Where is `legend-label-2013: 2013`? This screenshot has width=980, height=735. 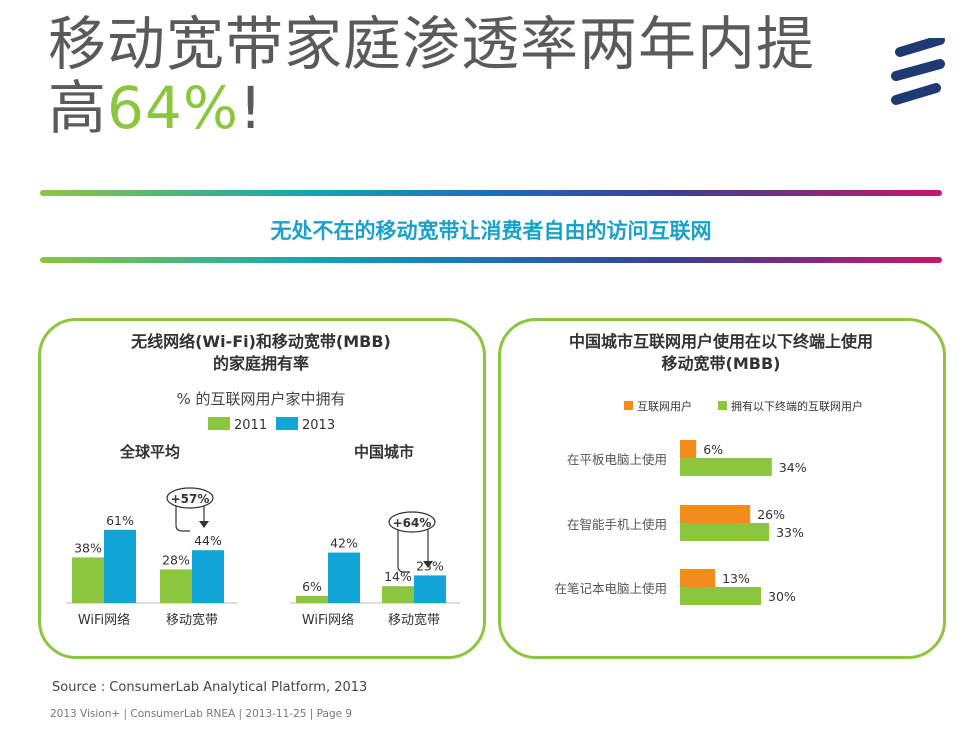
legend-label-2013: 2013 is located at coordinates (318, 425).